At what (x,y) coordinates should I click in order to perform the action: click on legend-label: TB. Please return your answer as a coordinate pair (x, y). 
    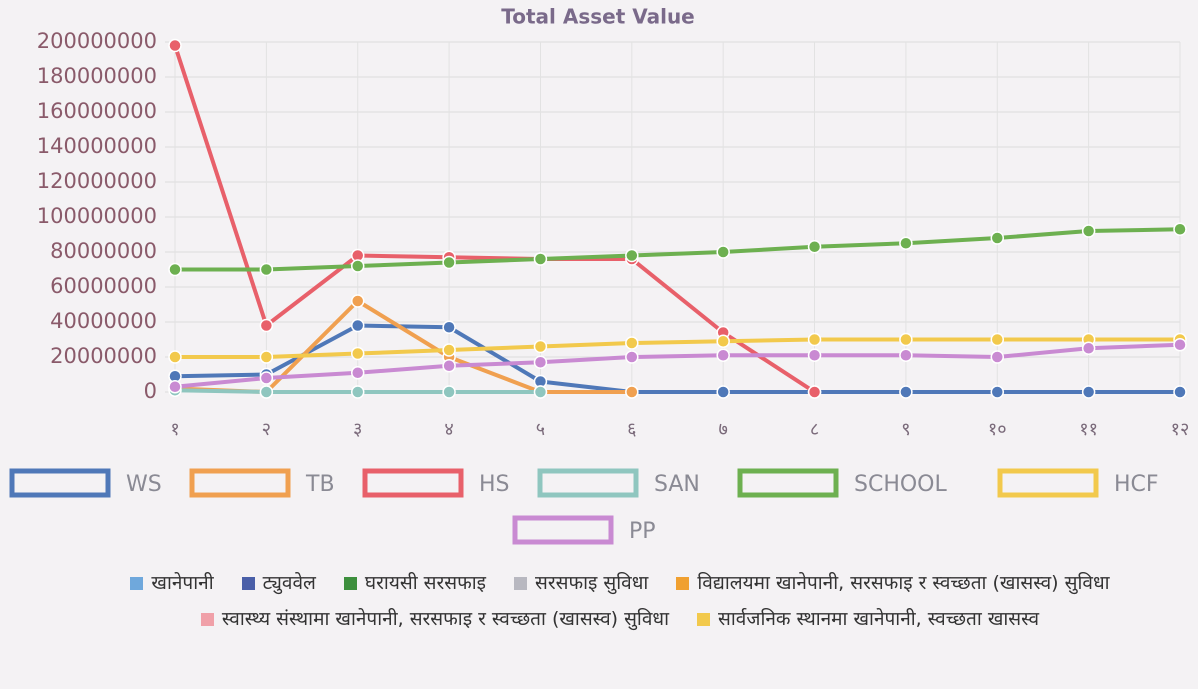
    Looking at the image, I should click on (320, 484).